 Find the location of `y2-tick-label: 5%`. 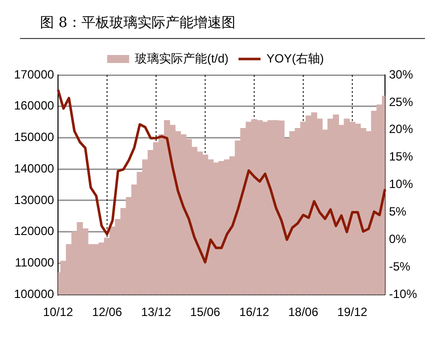

y2-tick-label: 5% is located at coordinates (397, 211).